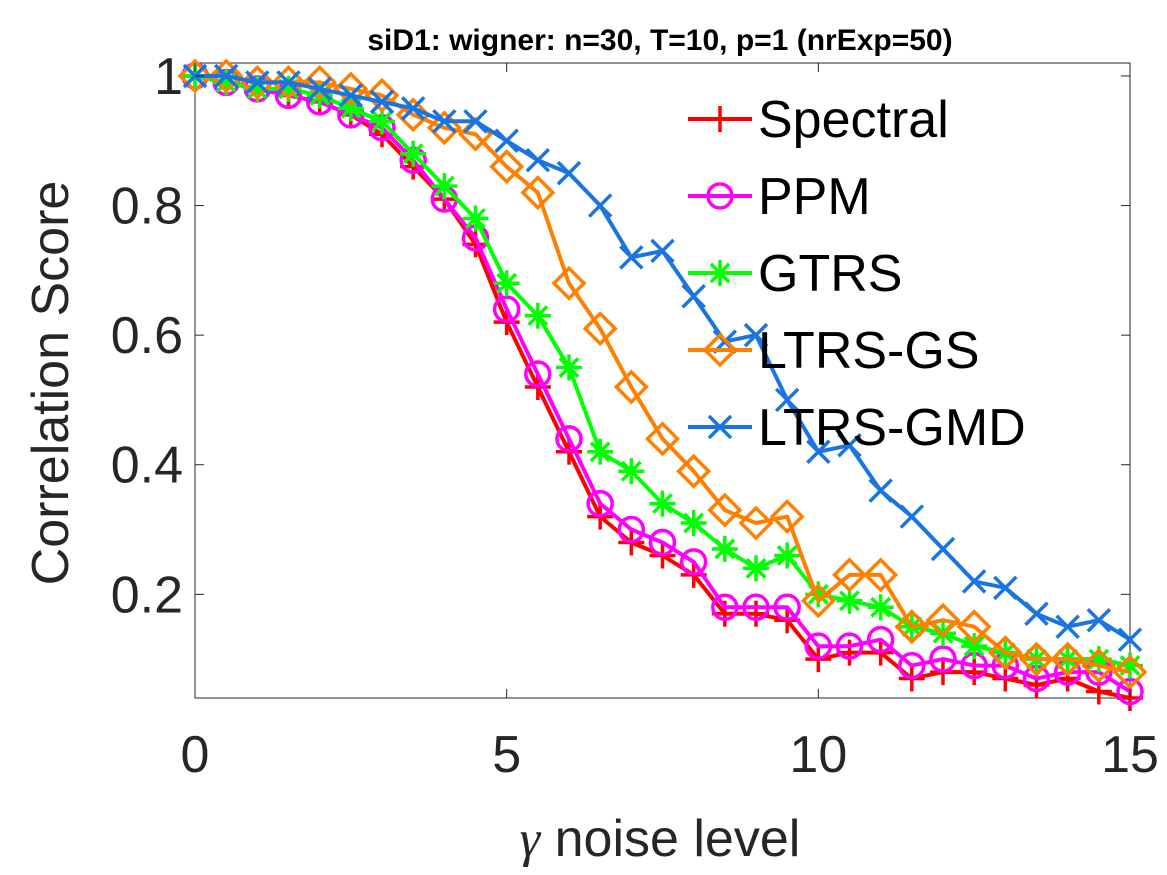 The width and height of the screenshot is (1167, 875). What do you see at coordinates (147, 466) in the screenshot?
I see `y-tick-label: 0.4` at bounding box center [147, 466].